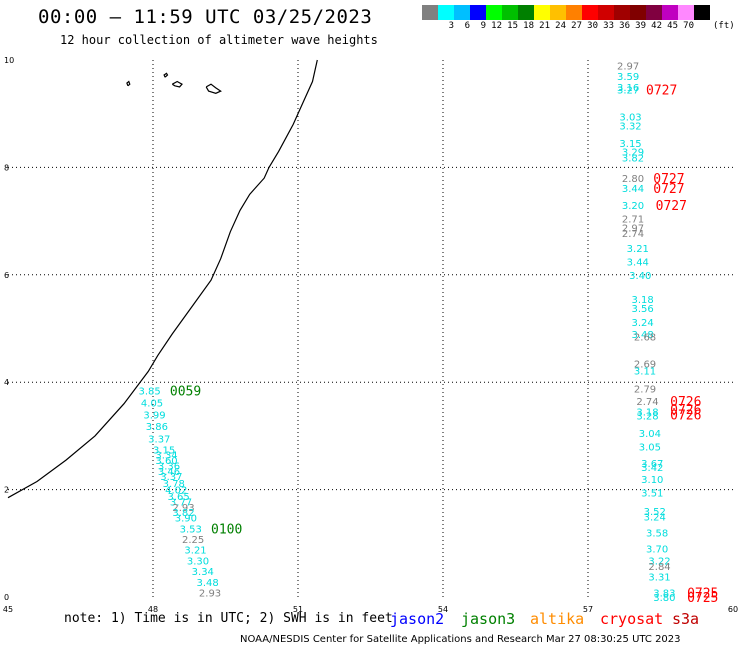 The height and width of the screenshot is (650, 740). What do you see at coordinates (645, 390) in the screenshot?
I see `wave-height-label: 2.79` at bounding box center [645, 390].